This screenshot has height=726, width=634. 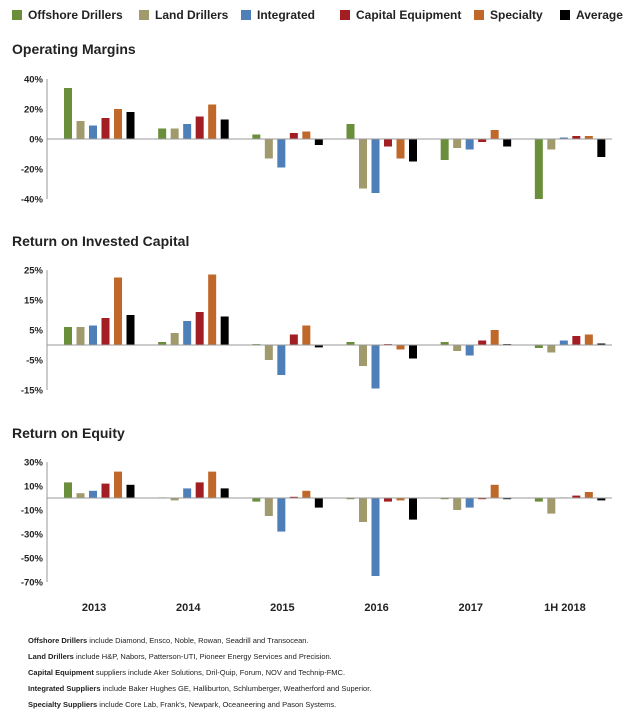 I want to click on legend-item-integrated: Integrated, so click(x=278, y=15).